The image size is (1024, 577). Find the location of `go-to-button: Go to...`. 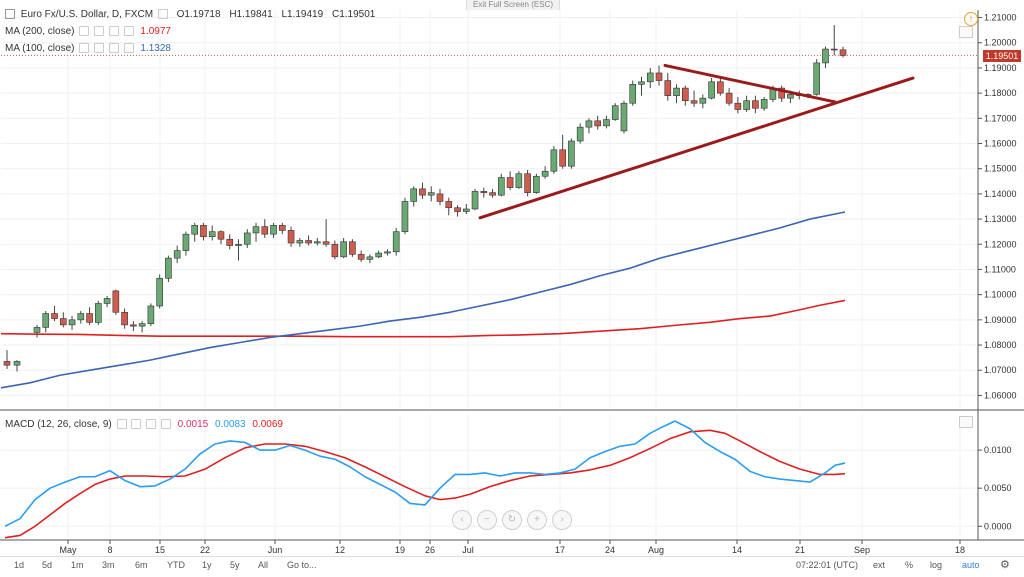

go-to-button: Go to... is located at coordinates (302, 565).